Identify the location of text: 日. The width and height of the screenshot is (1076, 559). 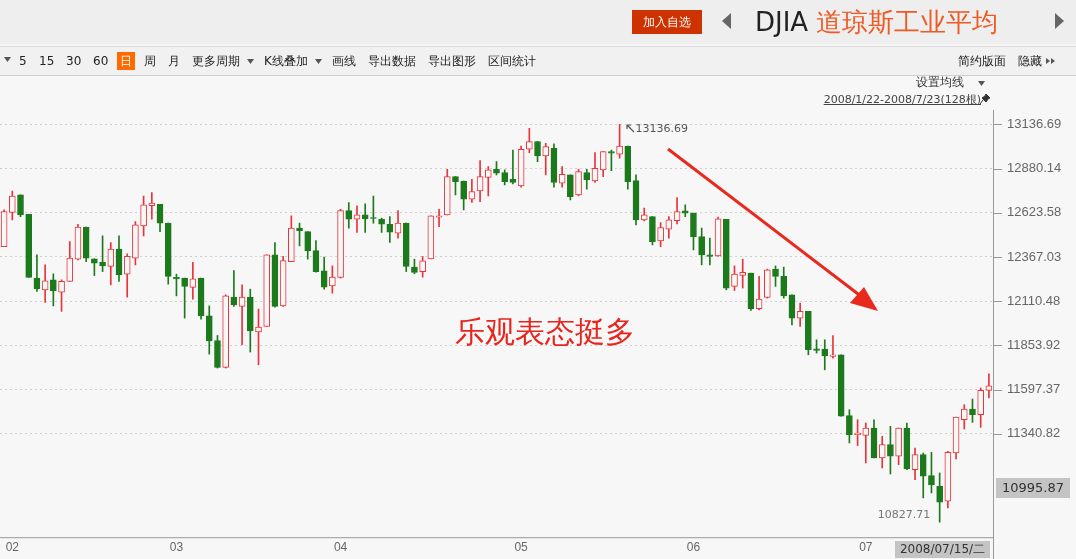
(126, 61).